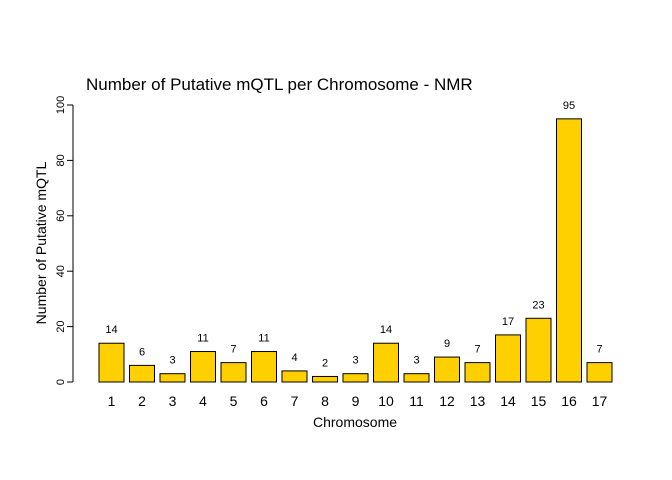  I want to click on data-label: 9, so click(447, 344).